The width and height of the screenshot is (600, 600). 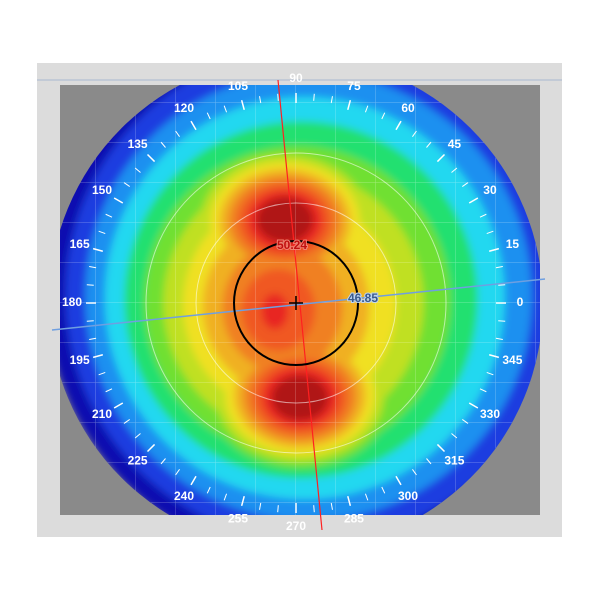 What do you see at coordinates (184, 496) in the screenshot?
I see `angle-label-240: 240` at bounding box center [184, 496].